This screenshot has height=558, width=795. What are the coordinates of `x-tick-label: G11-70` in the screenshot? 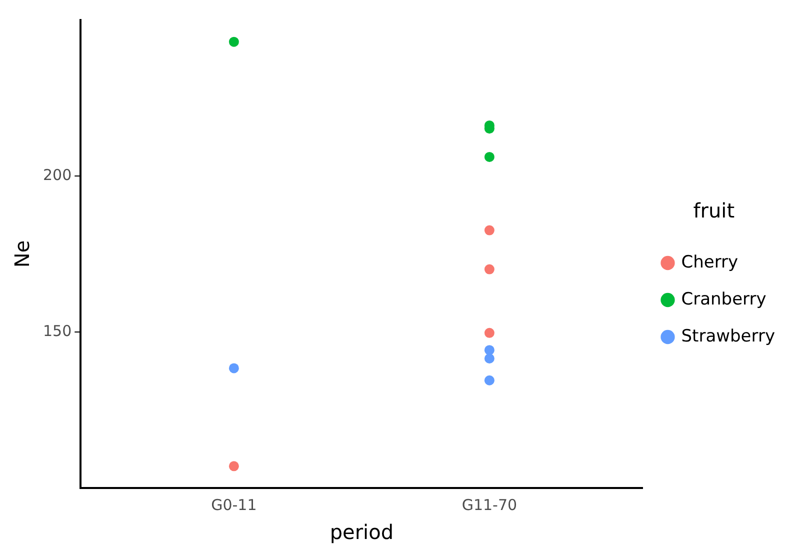 It's located at (490, 505).